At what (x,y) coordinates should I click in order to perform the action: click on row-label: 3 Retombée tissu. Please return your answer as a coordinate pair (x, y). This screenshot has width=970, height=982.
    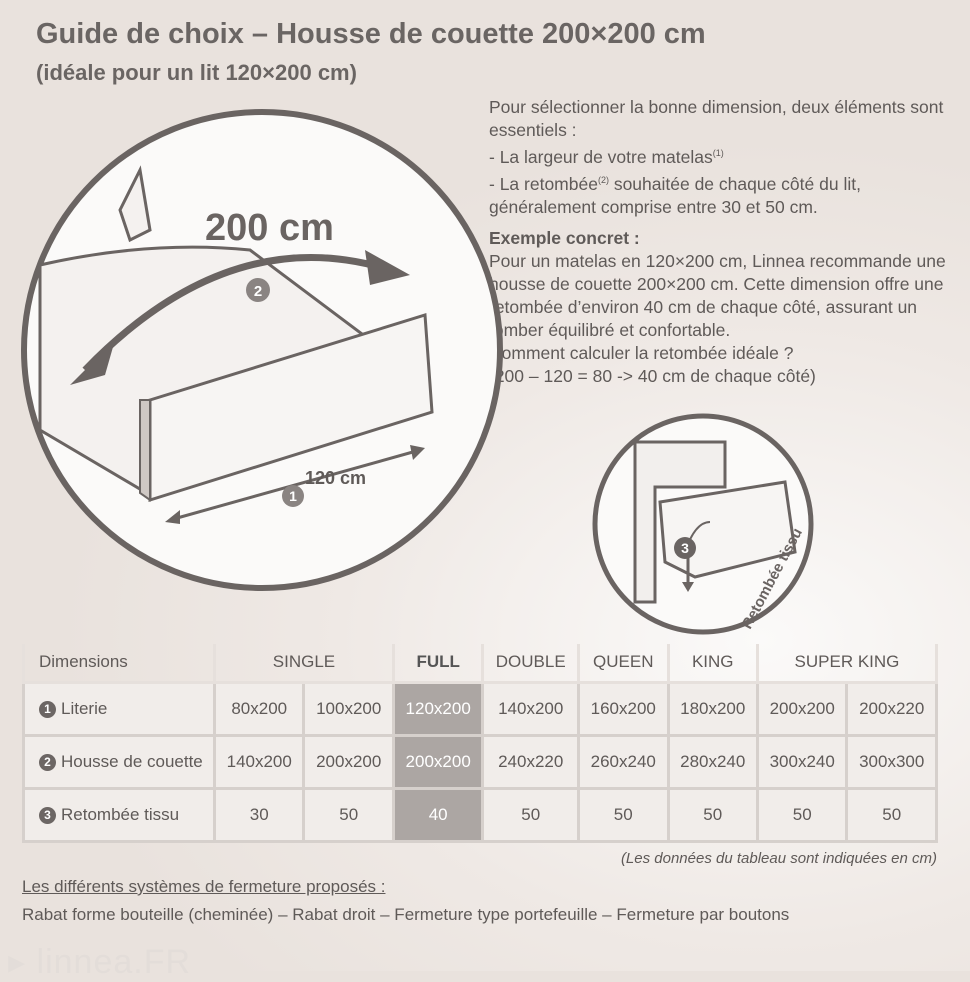
    Looking at the image, I should click on (119, 814).